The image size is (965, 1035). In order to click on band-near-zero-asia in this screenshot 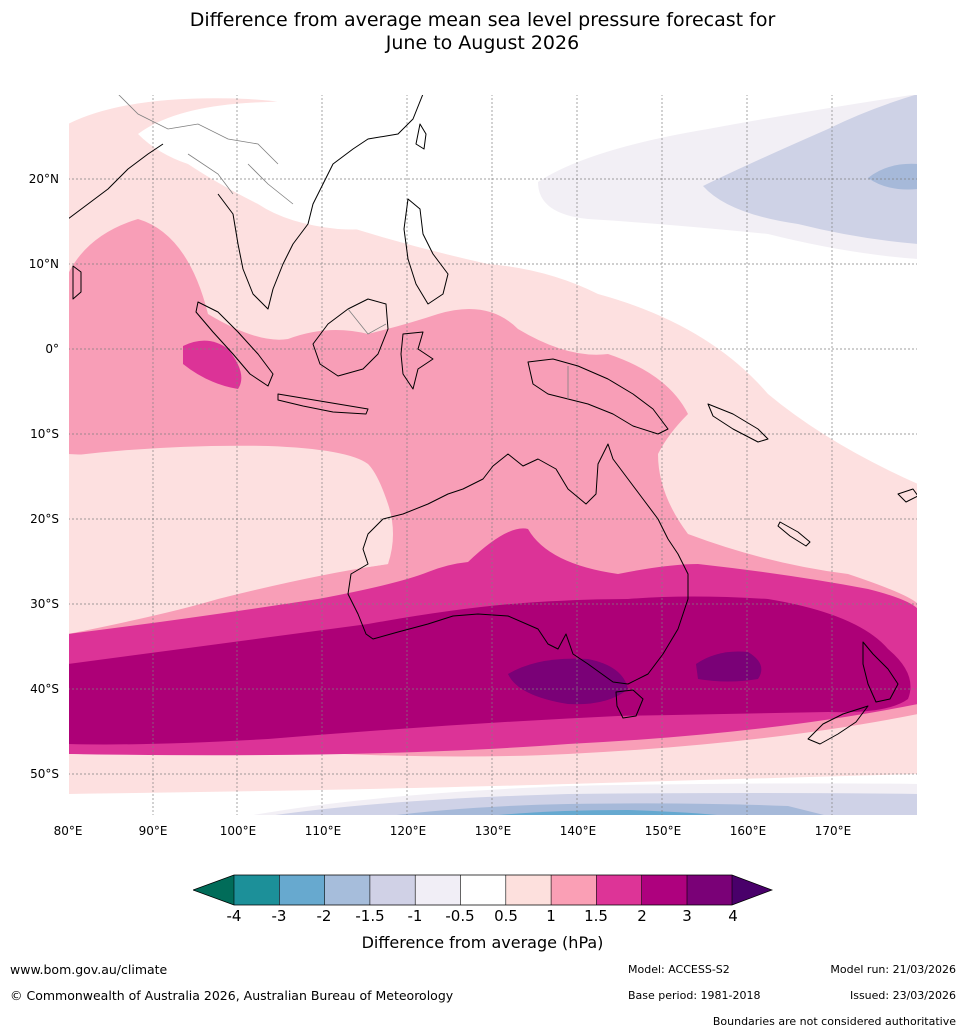, I will do `click(314, 162)`.